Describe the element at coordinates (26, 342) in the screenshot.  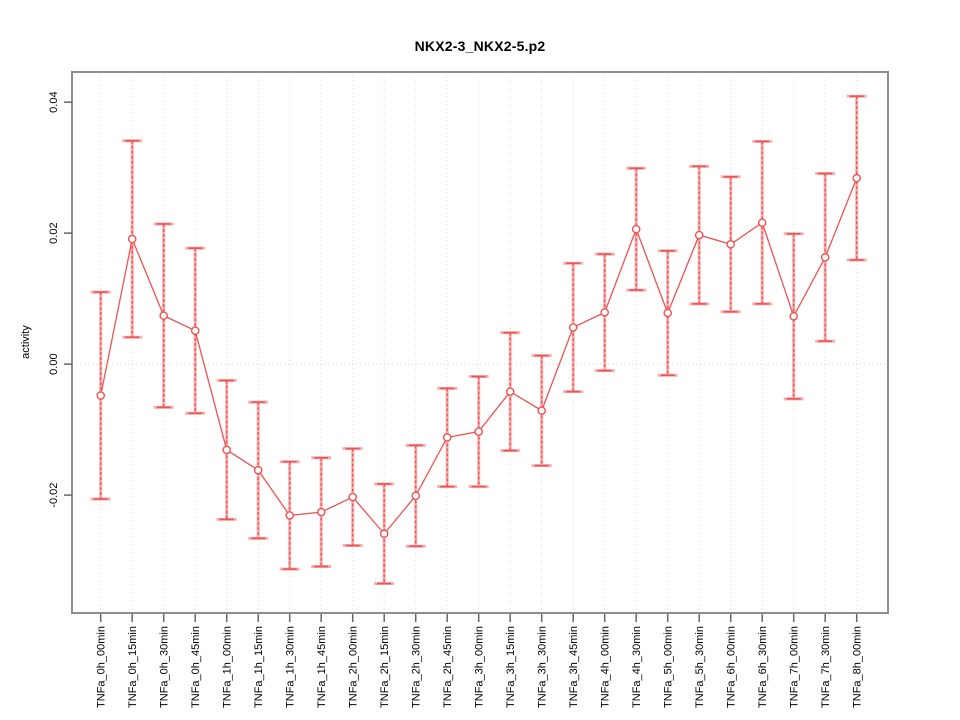
I see `y-axis-label: activity` at that location.